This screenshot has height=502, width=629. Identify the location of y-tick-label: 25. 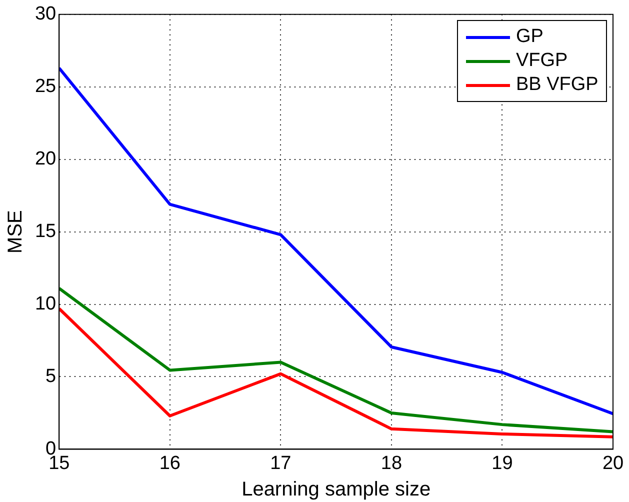
(45, 87).